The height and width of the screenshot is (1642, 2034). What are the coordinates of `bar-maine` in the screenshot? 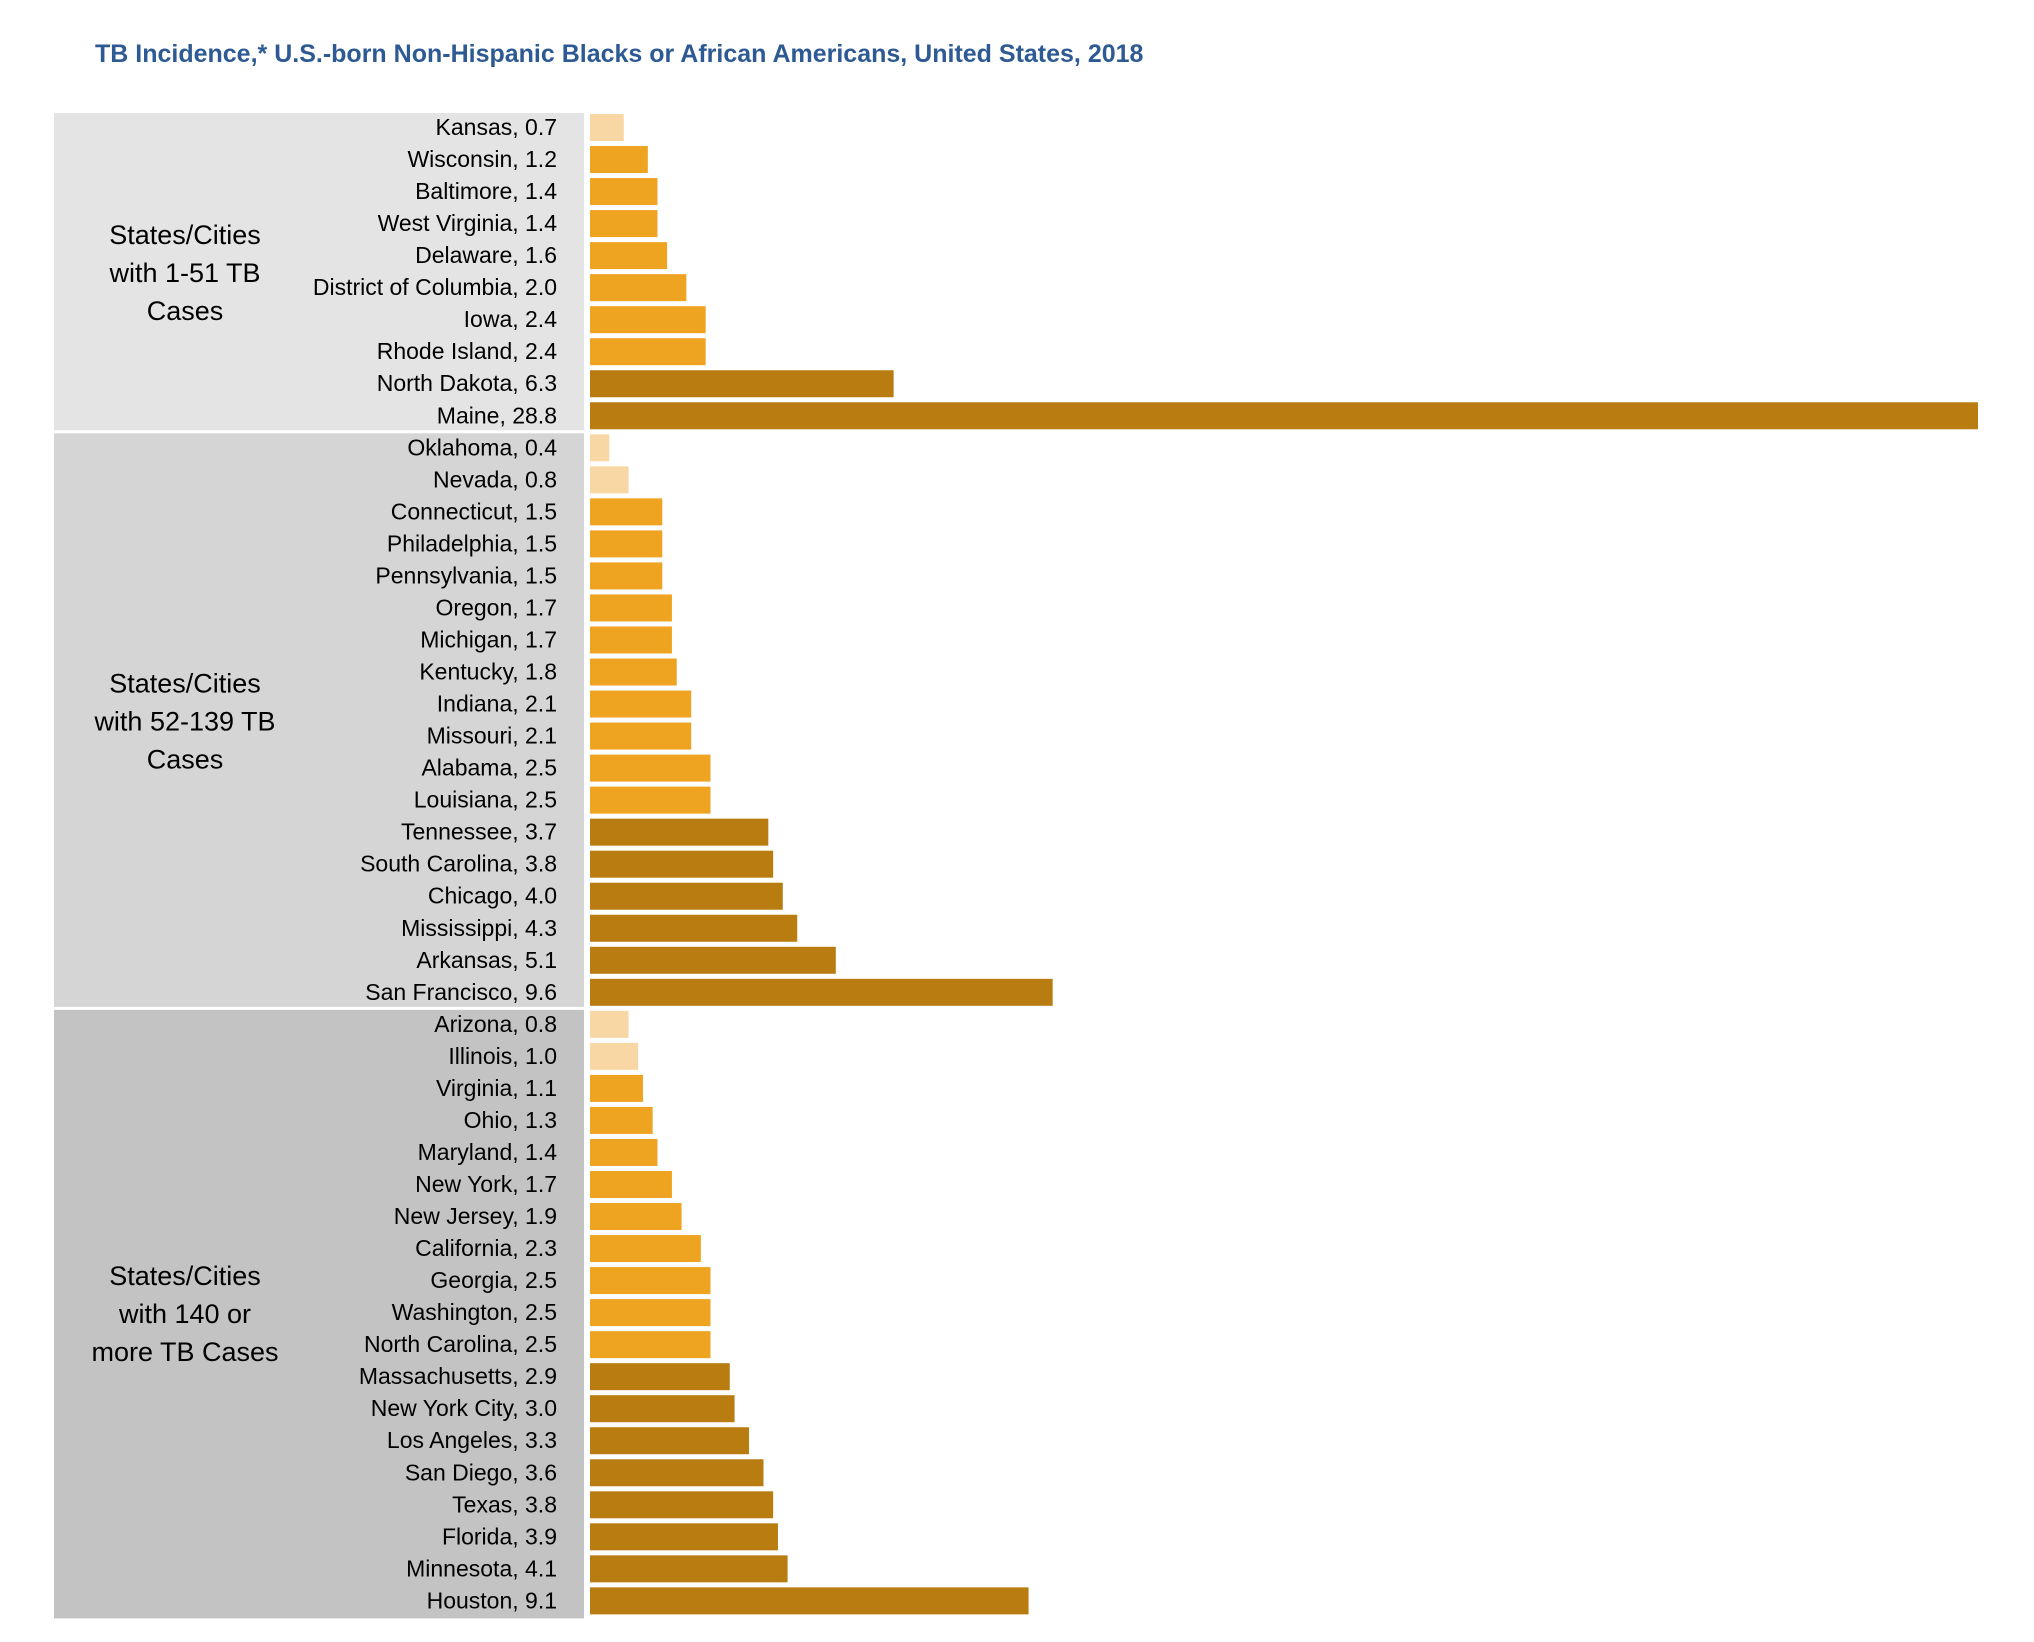 It's located at (1284, 416).